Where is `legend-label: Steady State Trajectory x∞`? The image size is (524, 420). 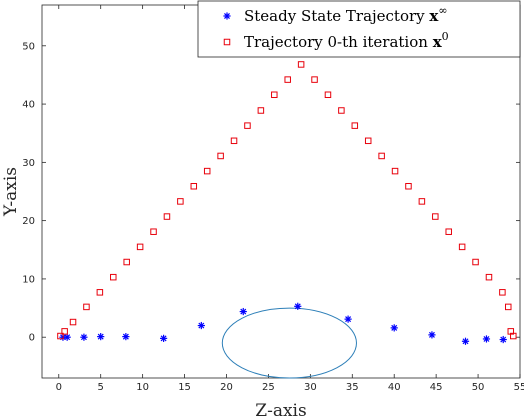 legend-label: Steady State Trajectory x∞ is located at coordinates (346, 14).